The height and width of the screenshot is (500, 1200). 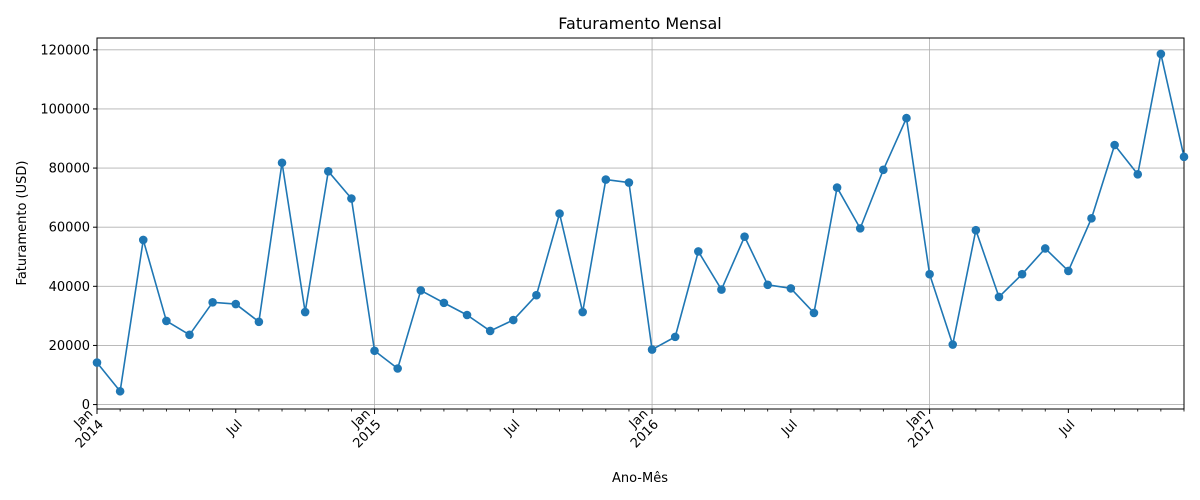 What do you see at coordinates (69, 169) in the screenshot?
I see `y-tick-label: 80000` at bounding box center [69, 169].